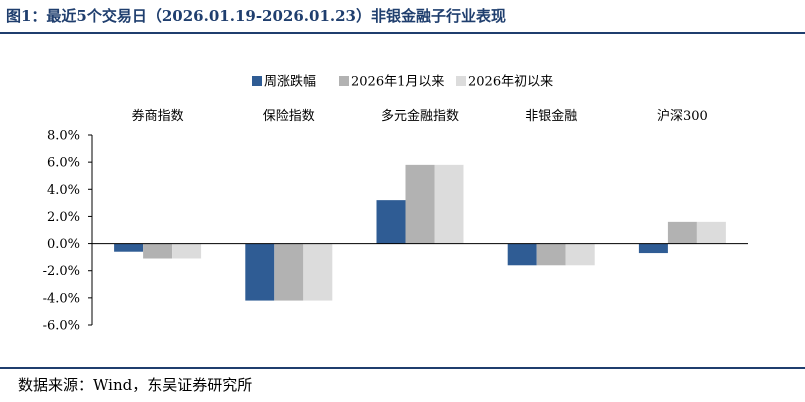 This screenshot has height=402, width=805. I want to click on source-note: 数据来源：Wind，东吴证券研究所, so click(135, 385).